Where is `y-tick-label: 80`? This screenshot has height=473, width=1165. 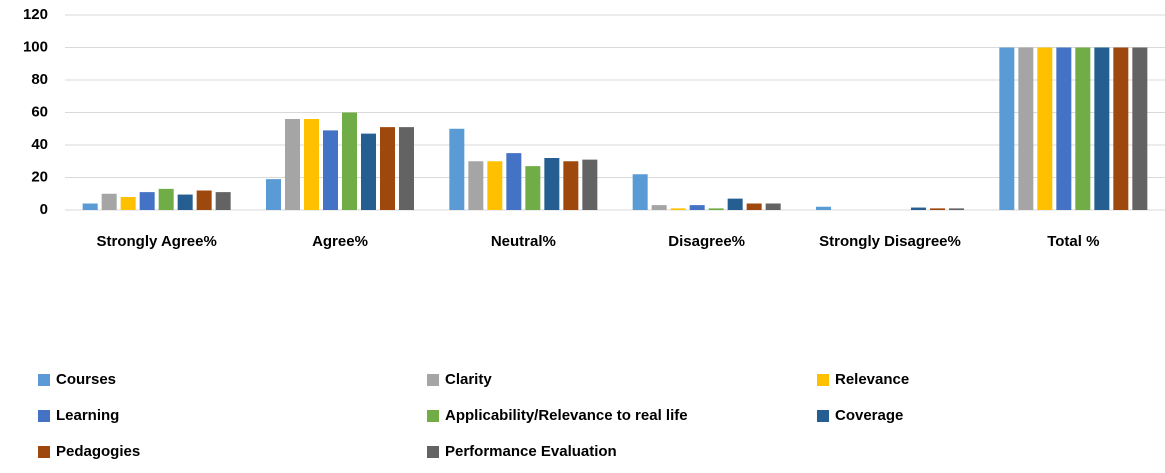 y-tick-label: 80 is located at coordinates (39, 79).